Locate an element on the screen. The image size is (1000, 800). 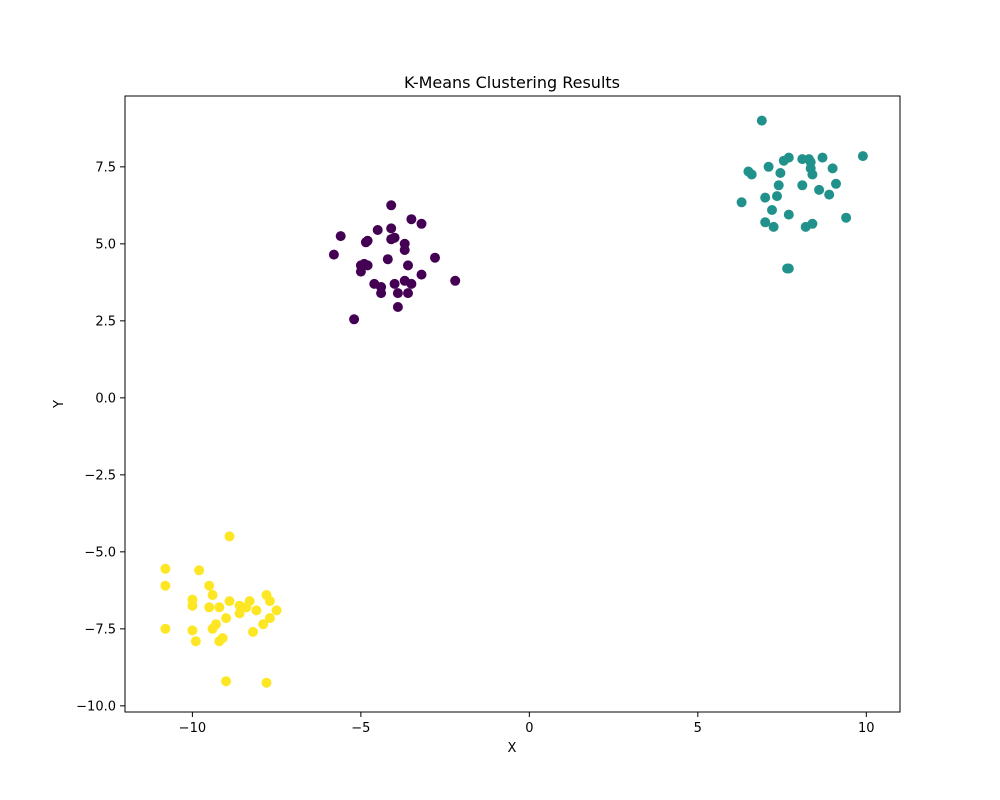
y-axis-ticks: −10.0 −7.5 −5.0 −2.5 0.0 2.5 5.0 7.5 is located at coordinates (100, 437).